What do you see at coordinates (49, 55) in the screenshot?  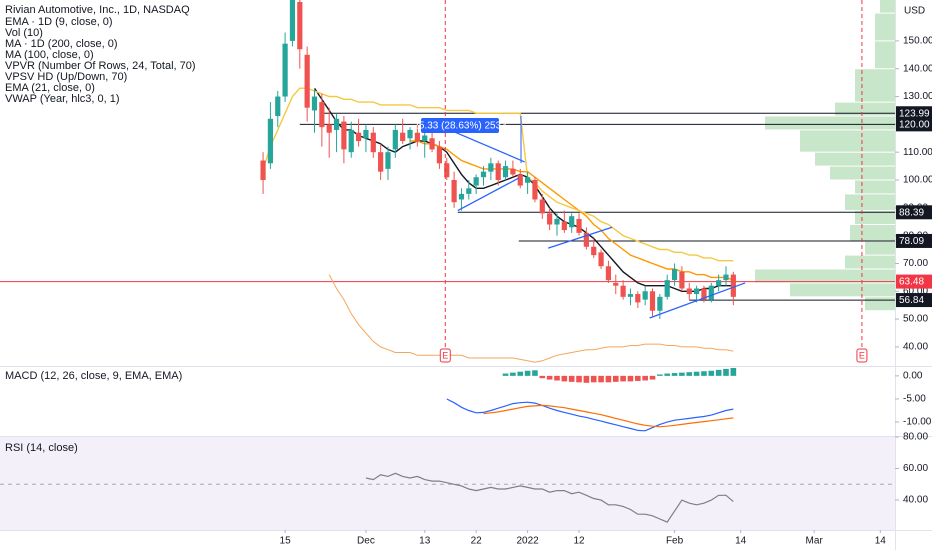 I see `legend-entry: MA (100, close, 0)` at bounding box center [49, 55].